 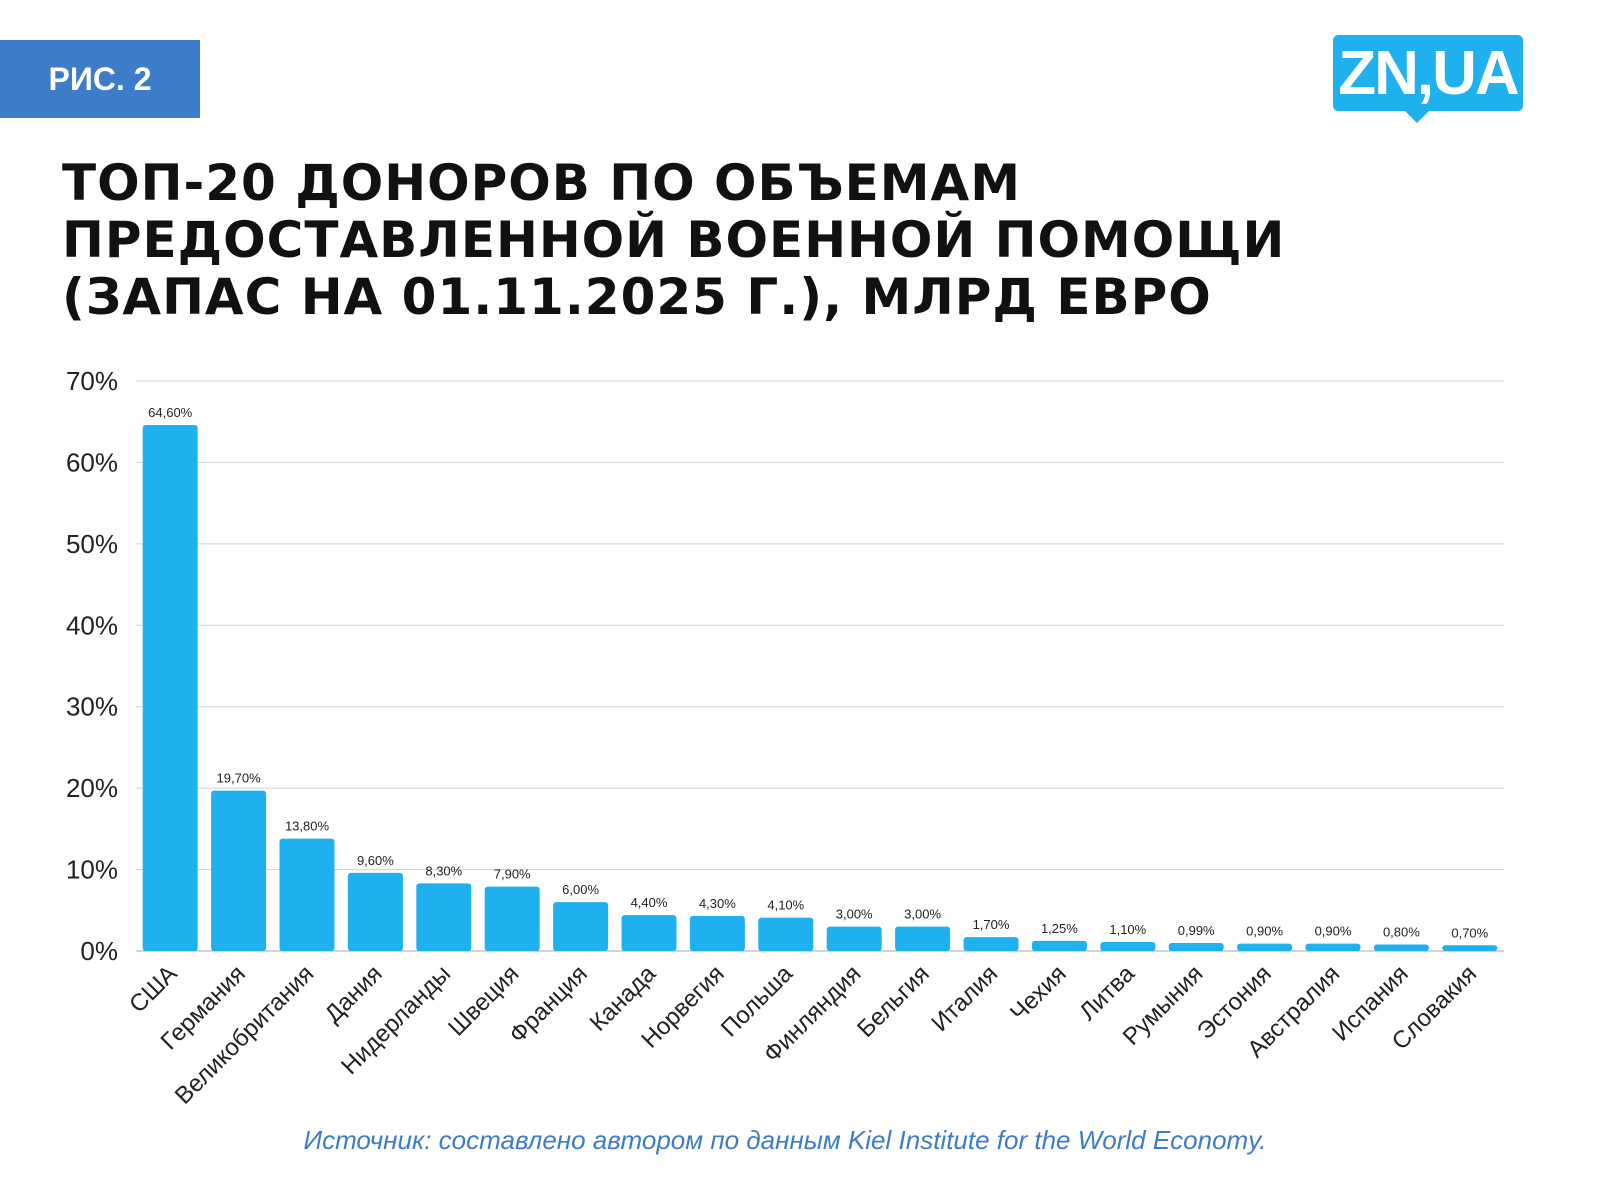 I want to click on data-label: 13,80%, so click(x=307, y=826).